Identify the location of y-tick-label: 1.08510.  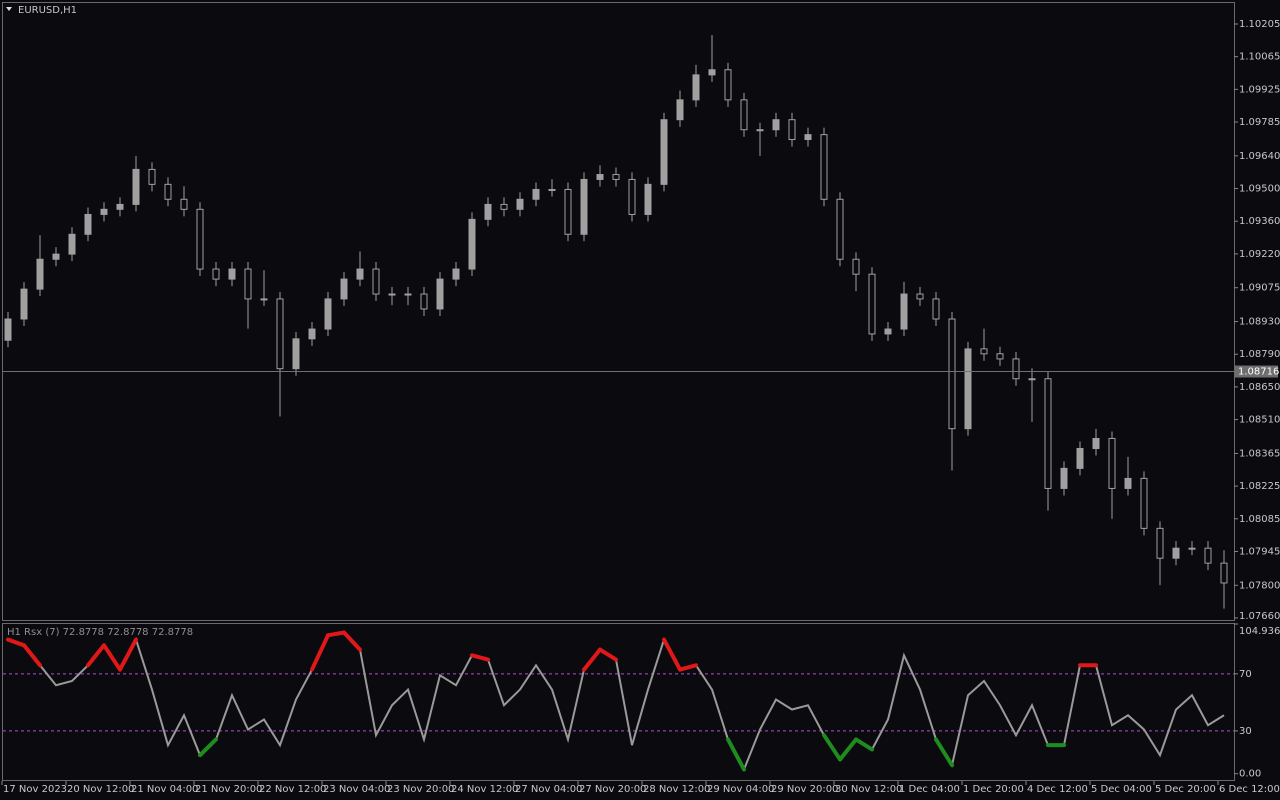
(1259, 420).